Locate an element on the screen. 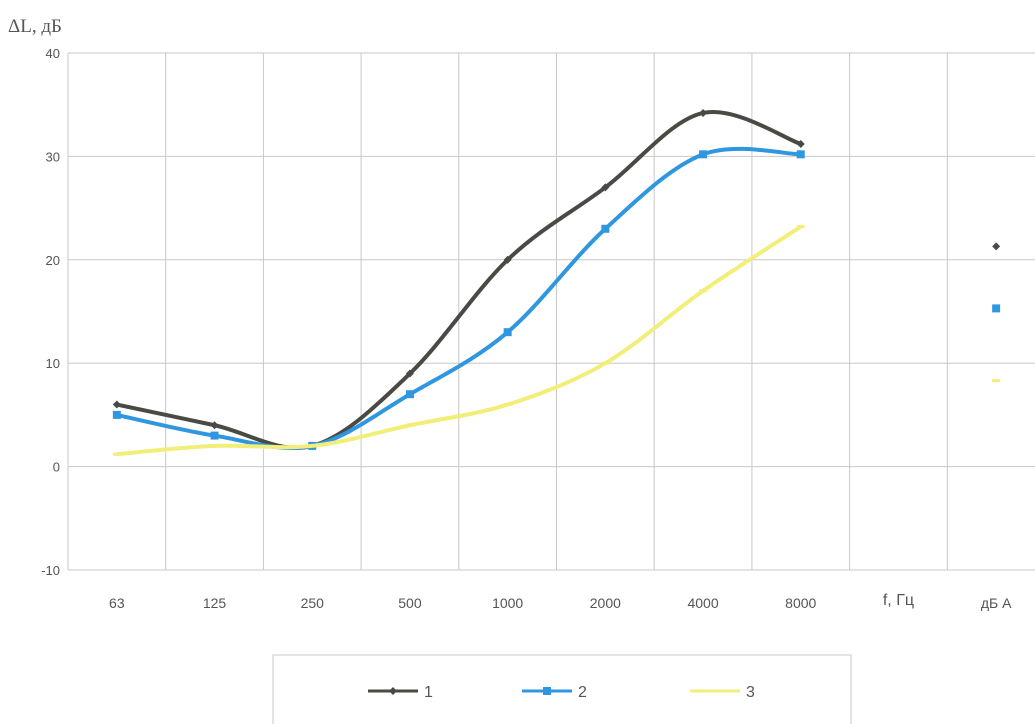 The image size is (1035, 724). y-tick-label: 40 is located at coordinates (53, 53).